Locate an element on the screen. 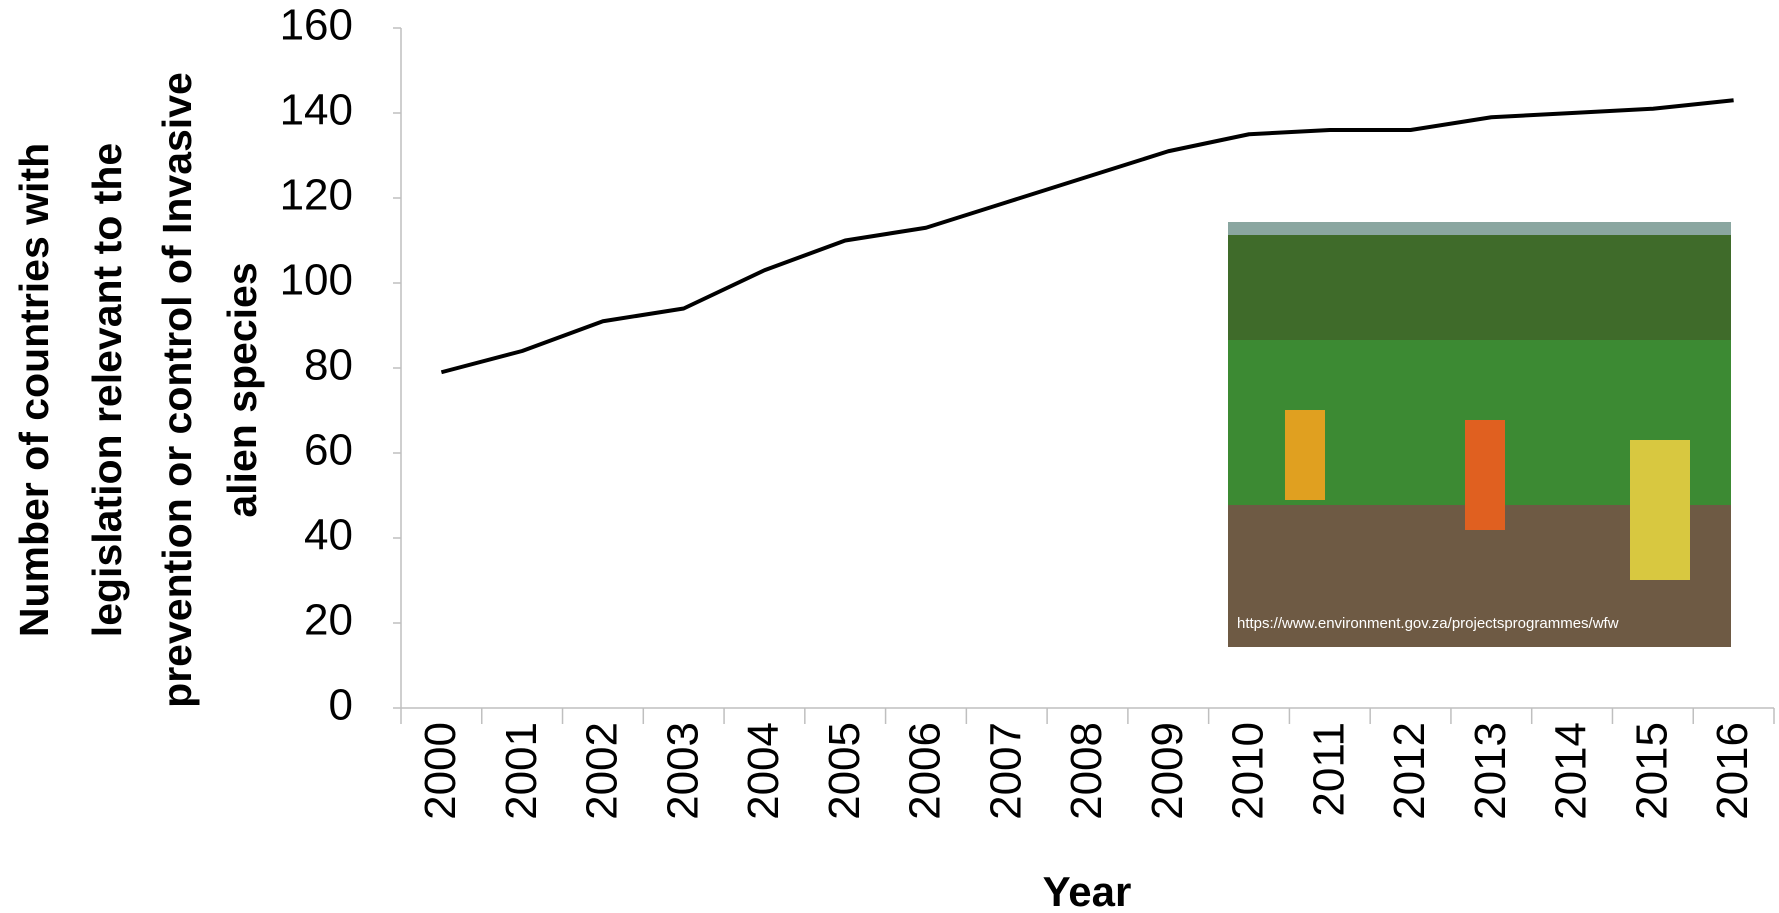 The width and height of the screenshot is (1779, 913). x-tick-label: 2001 is located at coordinates (521, 771).